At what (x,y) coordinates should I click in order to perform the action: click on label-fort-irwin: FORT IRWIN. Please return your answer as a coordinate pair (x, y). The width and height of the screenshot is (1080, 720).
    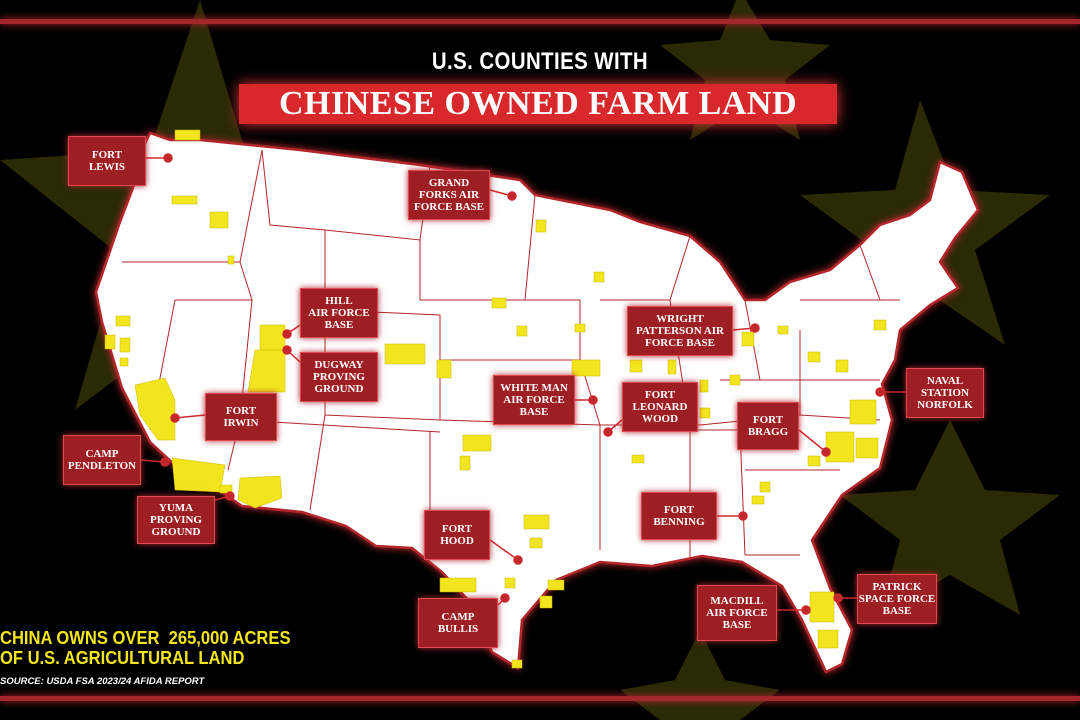
    Looking at the image, I should click on (241, 417).